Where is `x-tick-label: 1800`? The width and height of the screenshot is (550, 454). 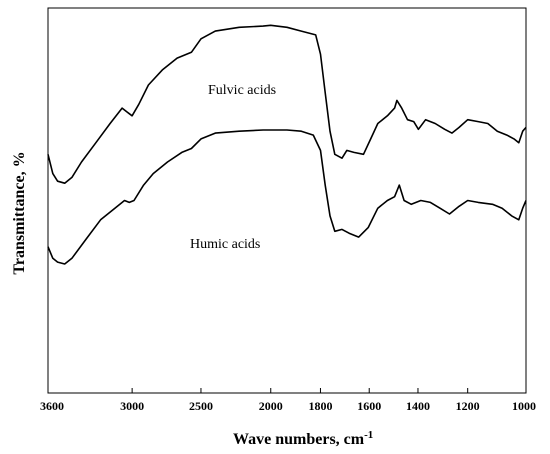 x-tick-label: 1800 is located at coordinates (320, 406).